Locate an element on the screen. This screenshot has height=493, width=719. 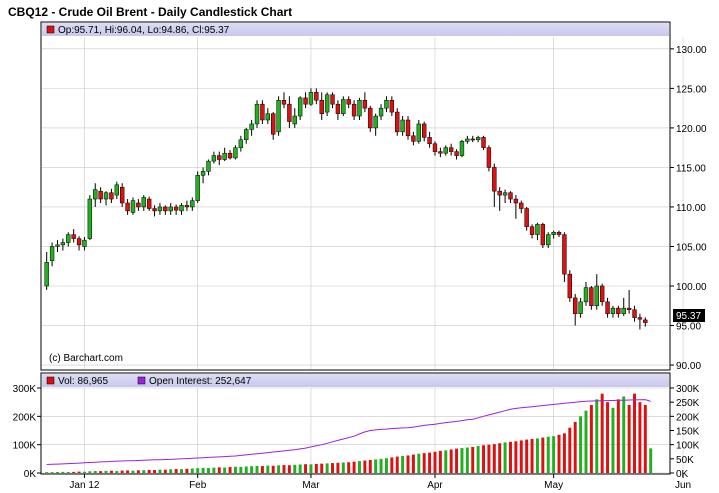
volume-right-tick-label: 0K is located at coordinates (682, 474).